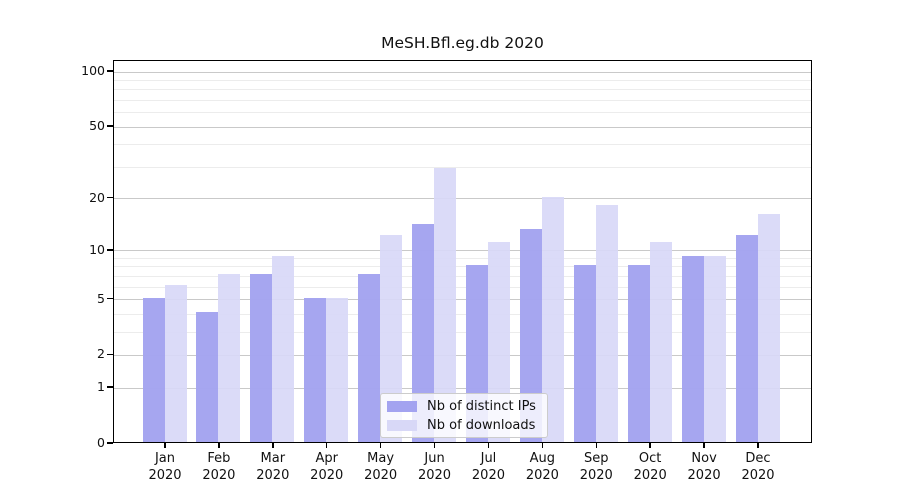  What do you see at coordinates (481, 425) in the screenshot?
I see `legend-label-downloads: Nb of downloads` at bounding box center [481, 425].